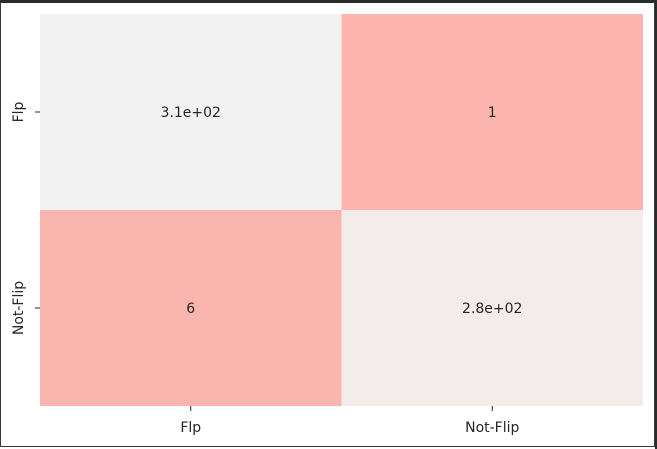  What do you see at coordinates (25, 218) in the screenshot?
I see `y-axis-ticks: Flp Not-Flip` at bounding box center [25, 218].